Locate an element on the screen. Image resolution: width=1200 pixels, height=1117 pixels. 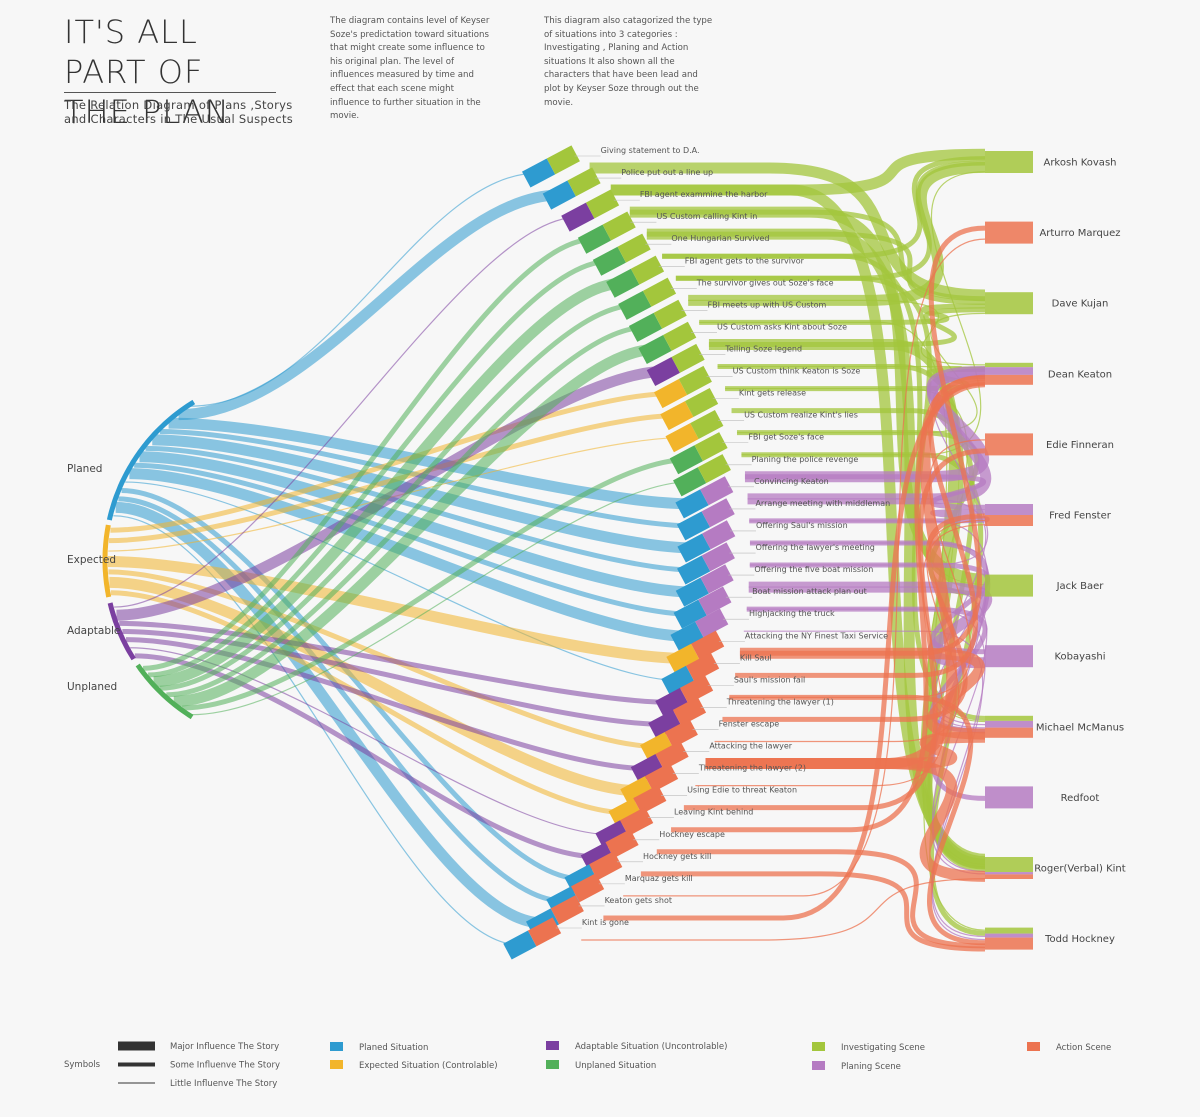
scene-label: Threatening the lawyer (2) is located at coordinates (752, 768).